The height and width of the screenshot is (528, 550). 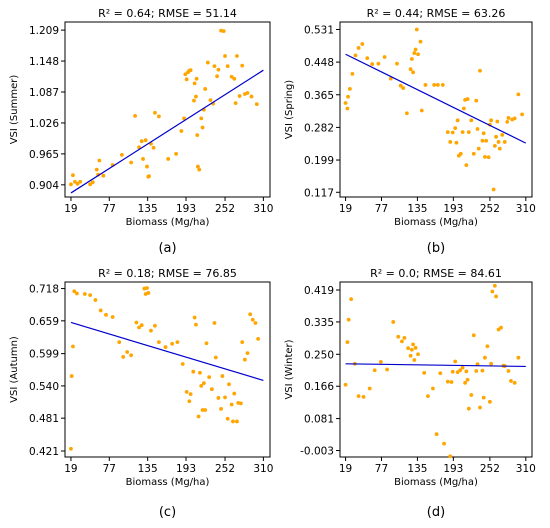 What do you see at coordinates (167, 13) in the screenshot?
I see `chart-title: R² = 0.64; RMSE = 51.14` at bounding box center [167, 13].